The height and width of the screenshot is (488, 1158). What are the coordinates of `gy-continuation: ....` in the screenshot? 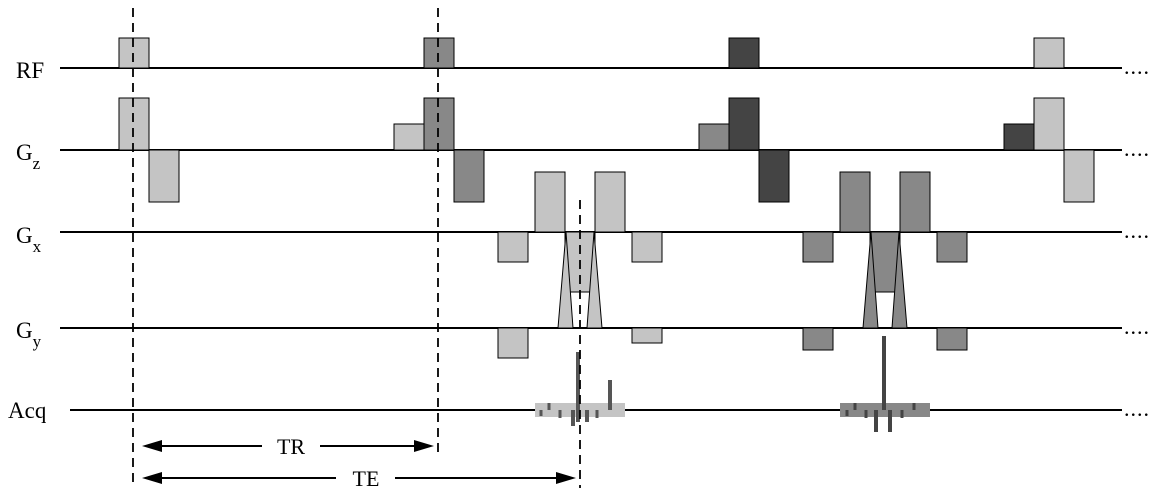 It's located at (1137, 326).